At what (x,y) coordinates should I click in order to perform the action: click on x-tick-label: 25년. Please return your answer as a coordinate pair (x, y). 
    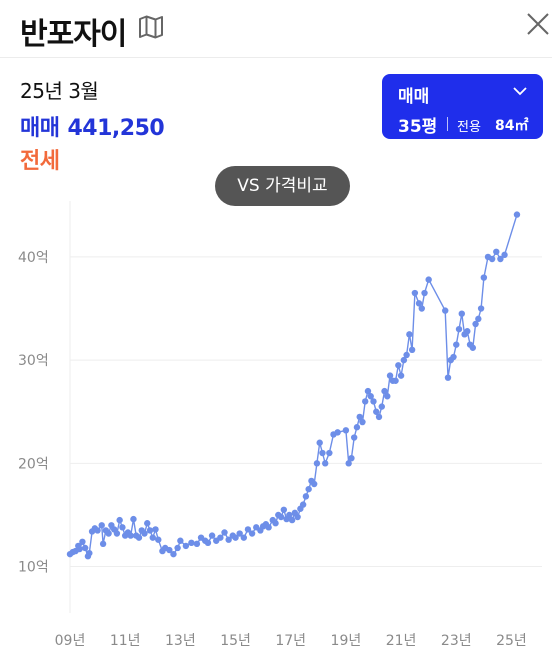
    Looking at the image, I should click on (511, 641).